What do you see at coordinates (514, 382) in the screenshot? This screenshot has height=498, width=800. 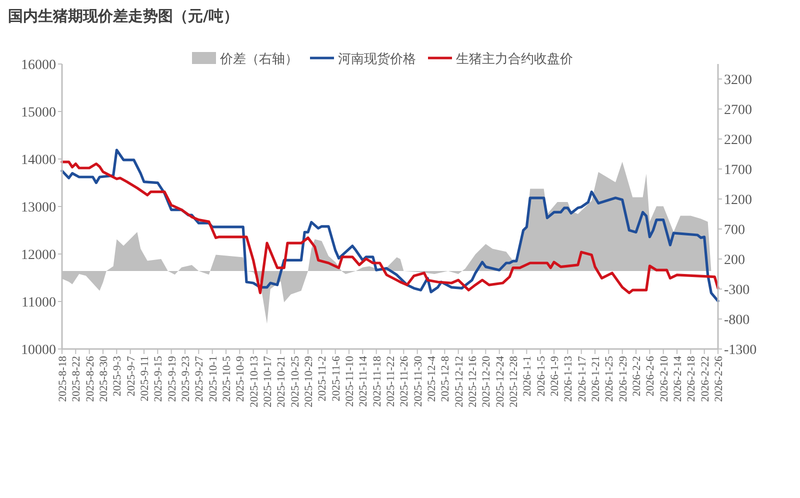 I see `xtick: 2025-12-28` at bounding box center [514, 382].